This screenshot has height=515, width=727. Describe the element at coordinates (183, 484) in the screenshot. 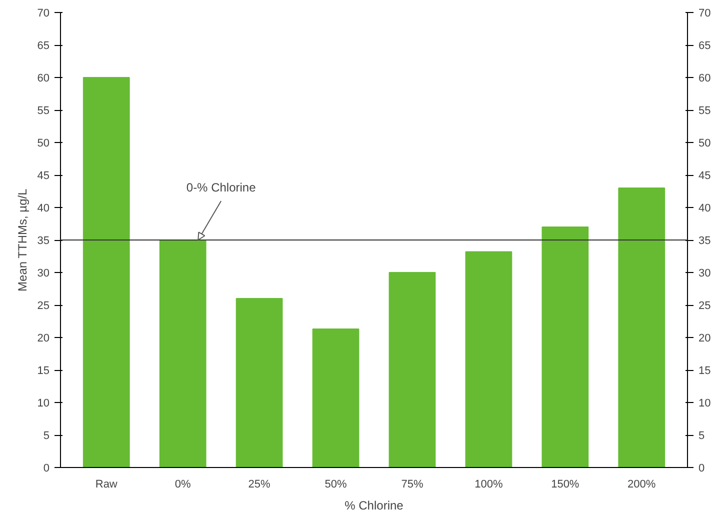

I see `x-tick-label: 0%` at that location.